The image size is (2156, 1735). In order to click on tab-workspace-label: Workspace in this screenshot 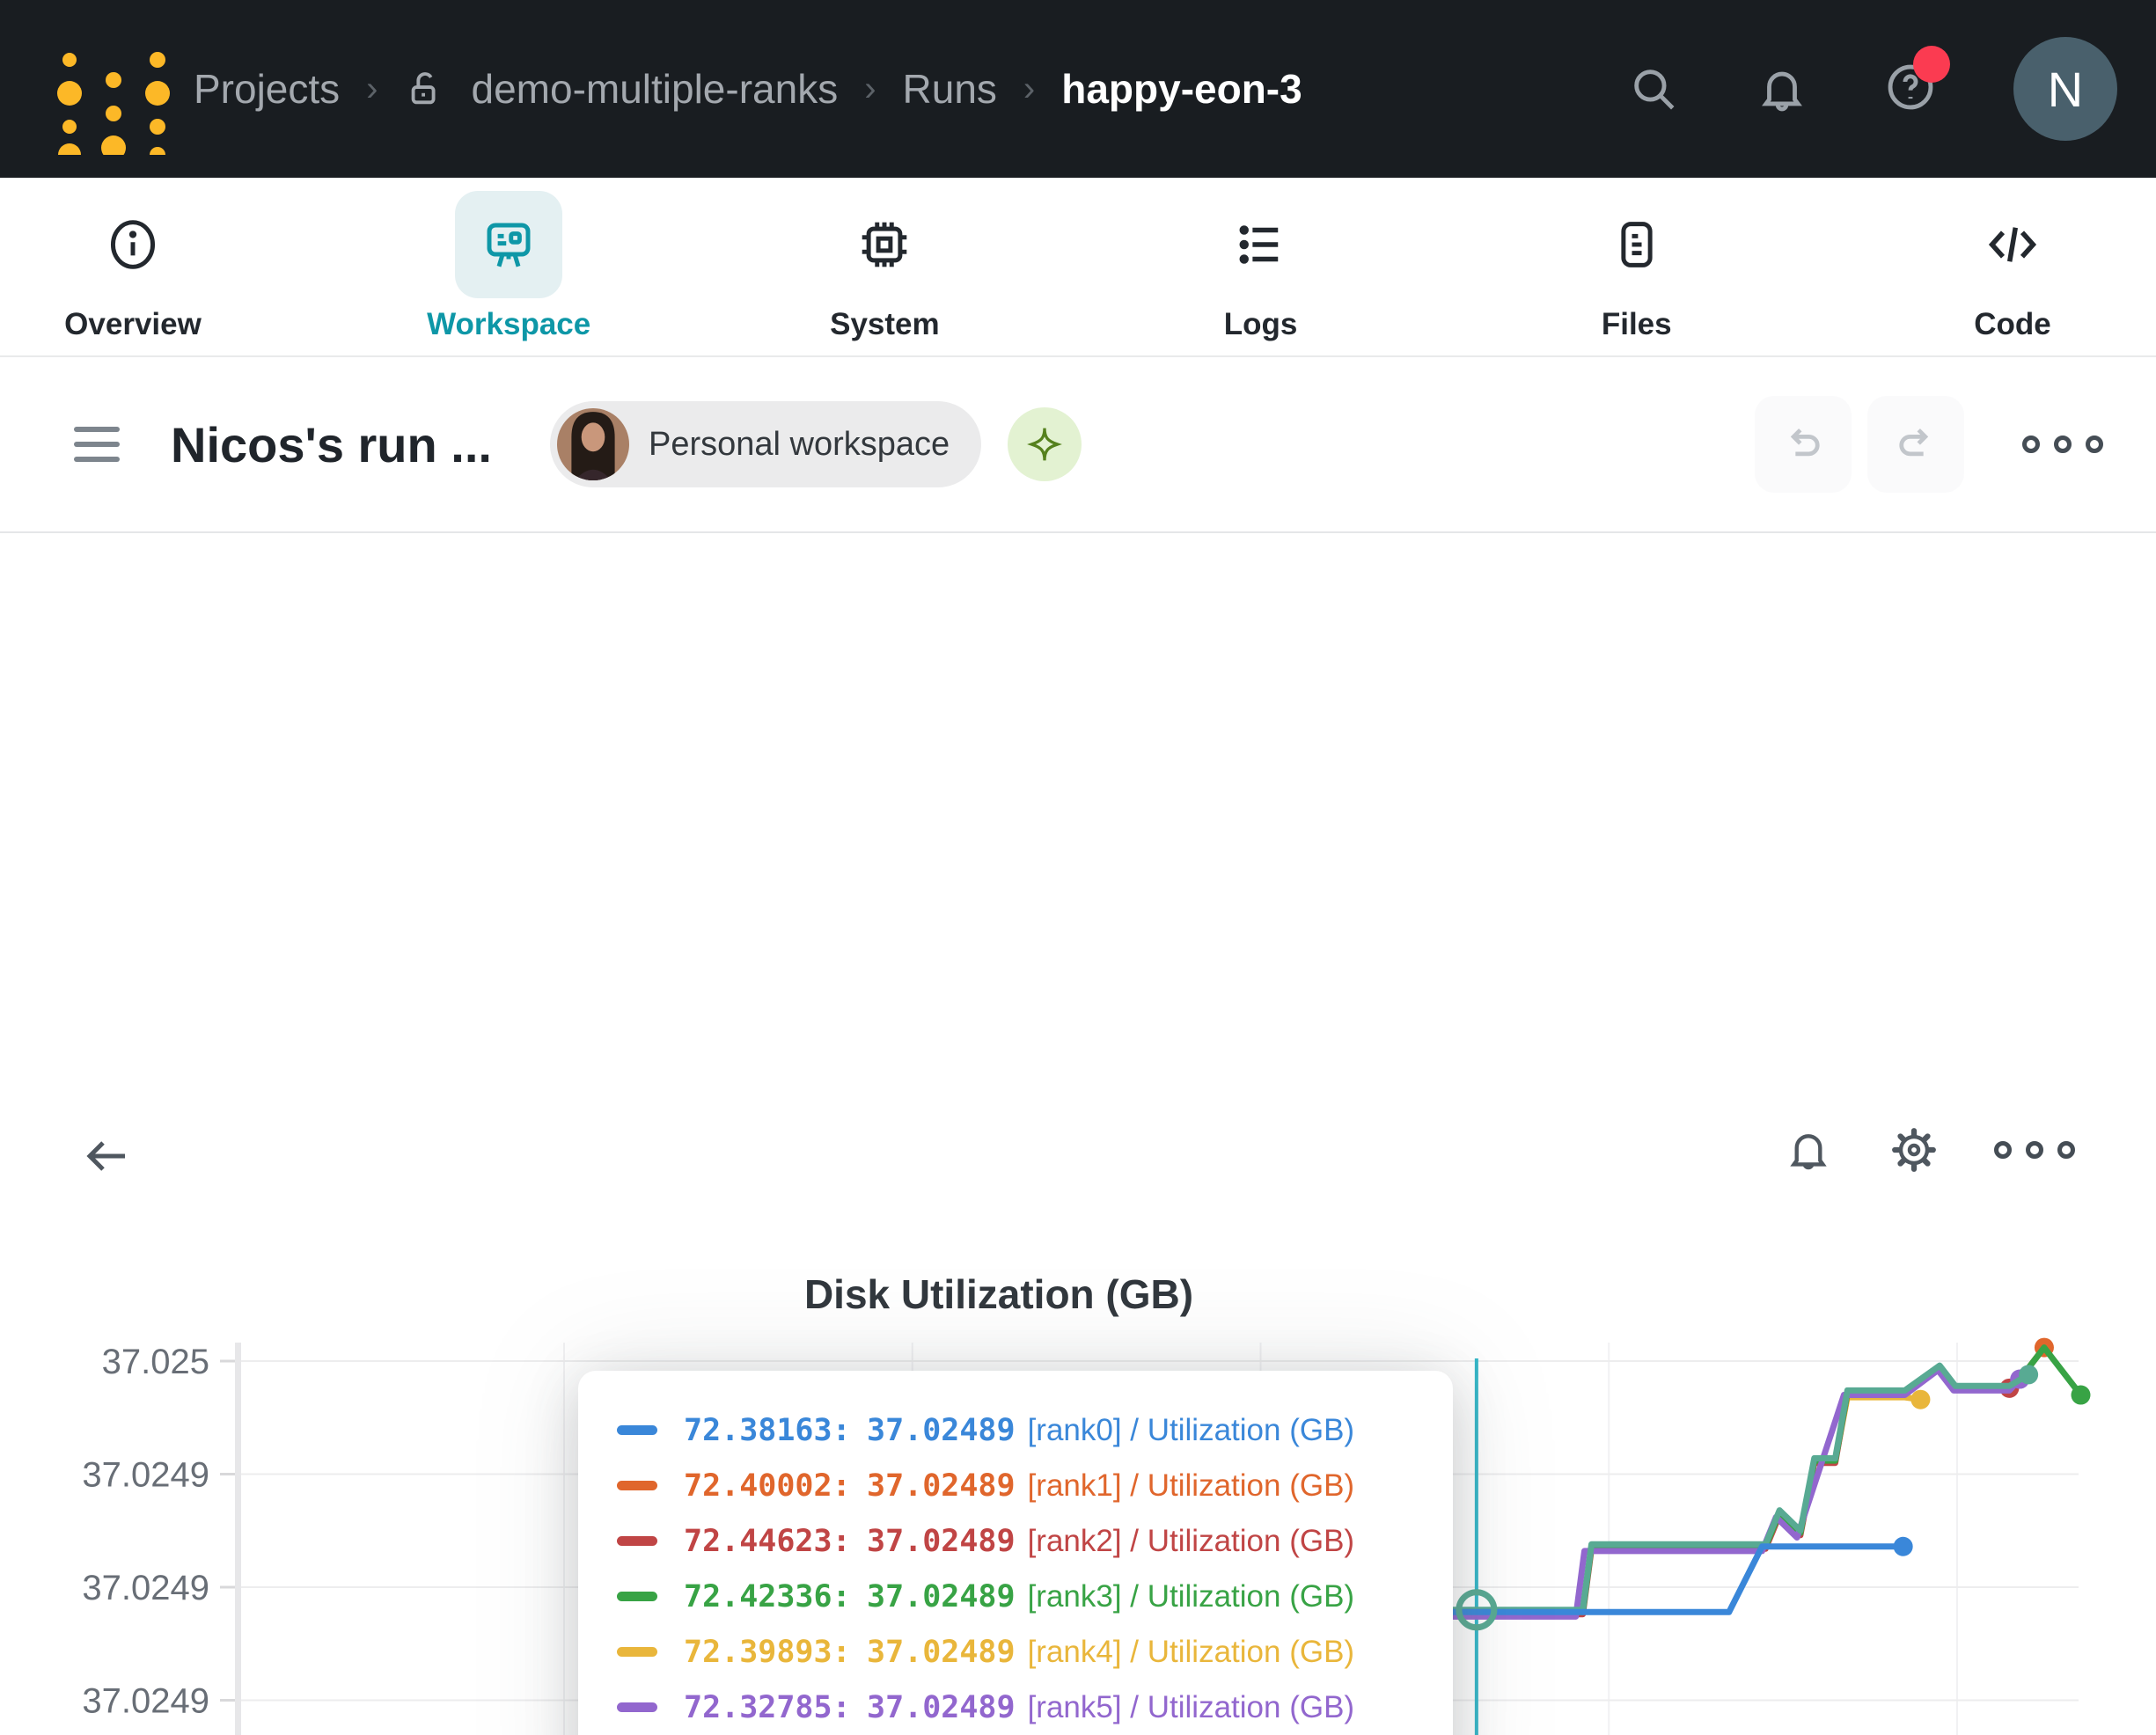, I will do `click(509, 324)`.